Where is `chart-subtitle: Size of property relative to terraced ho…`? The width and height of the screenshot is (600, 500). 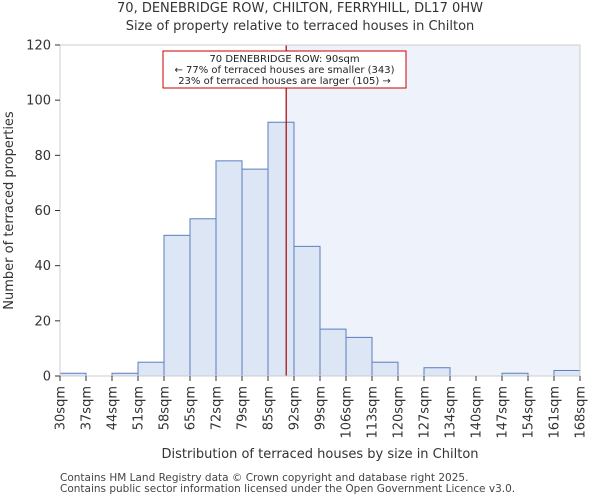 chart-subtitle: Size of property relative to terraced ho… is located at coordinates (300, 26).